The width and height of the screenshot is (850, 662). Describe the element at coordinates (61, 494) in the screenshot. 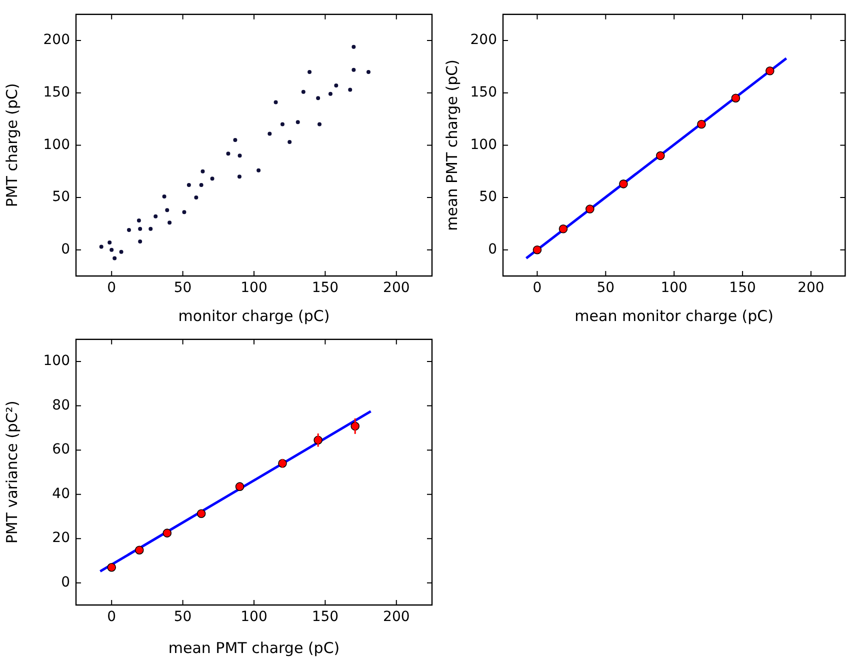

I see `y-tick-label: 40` at that location.